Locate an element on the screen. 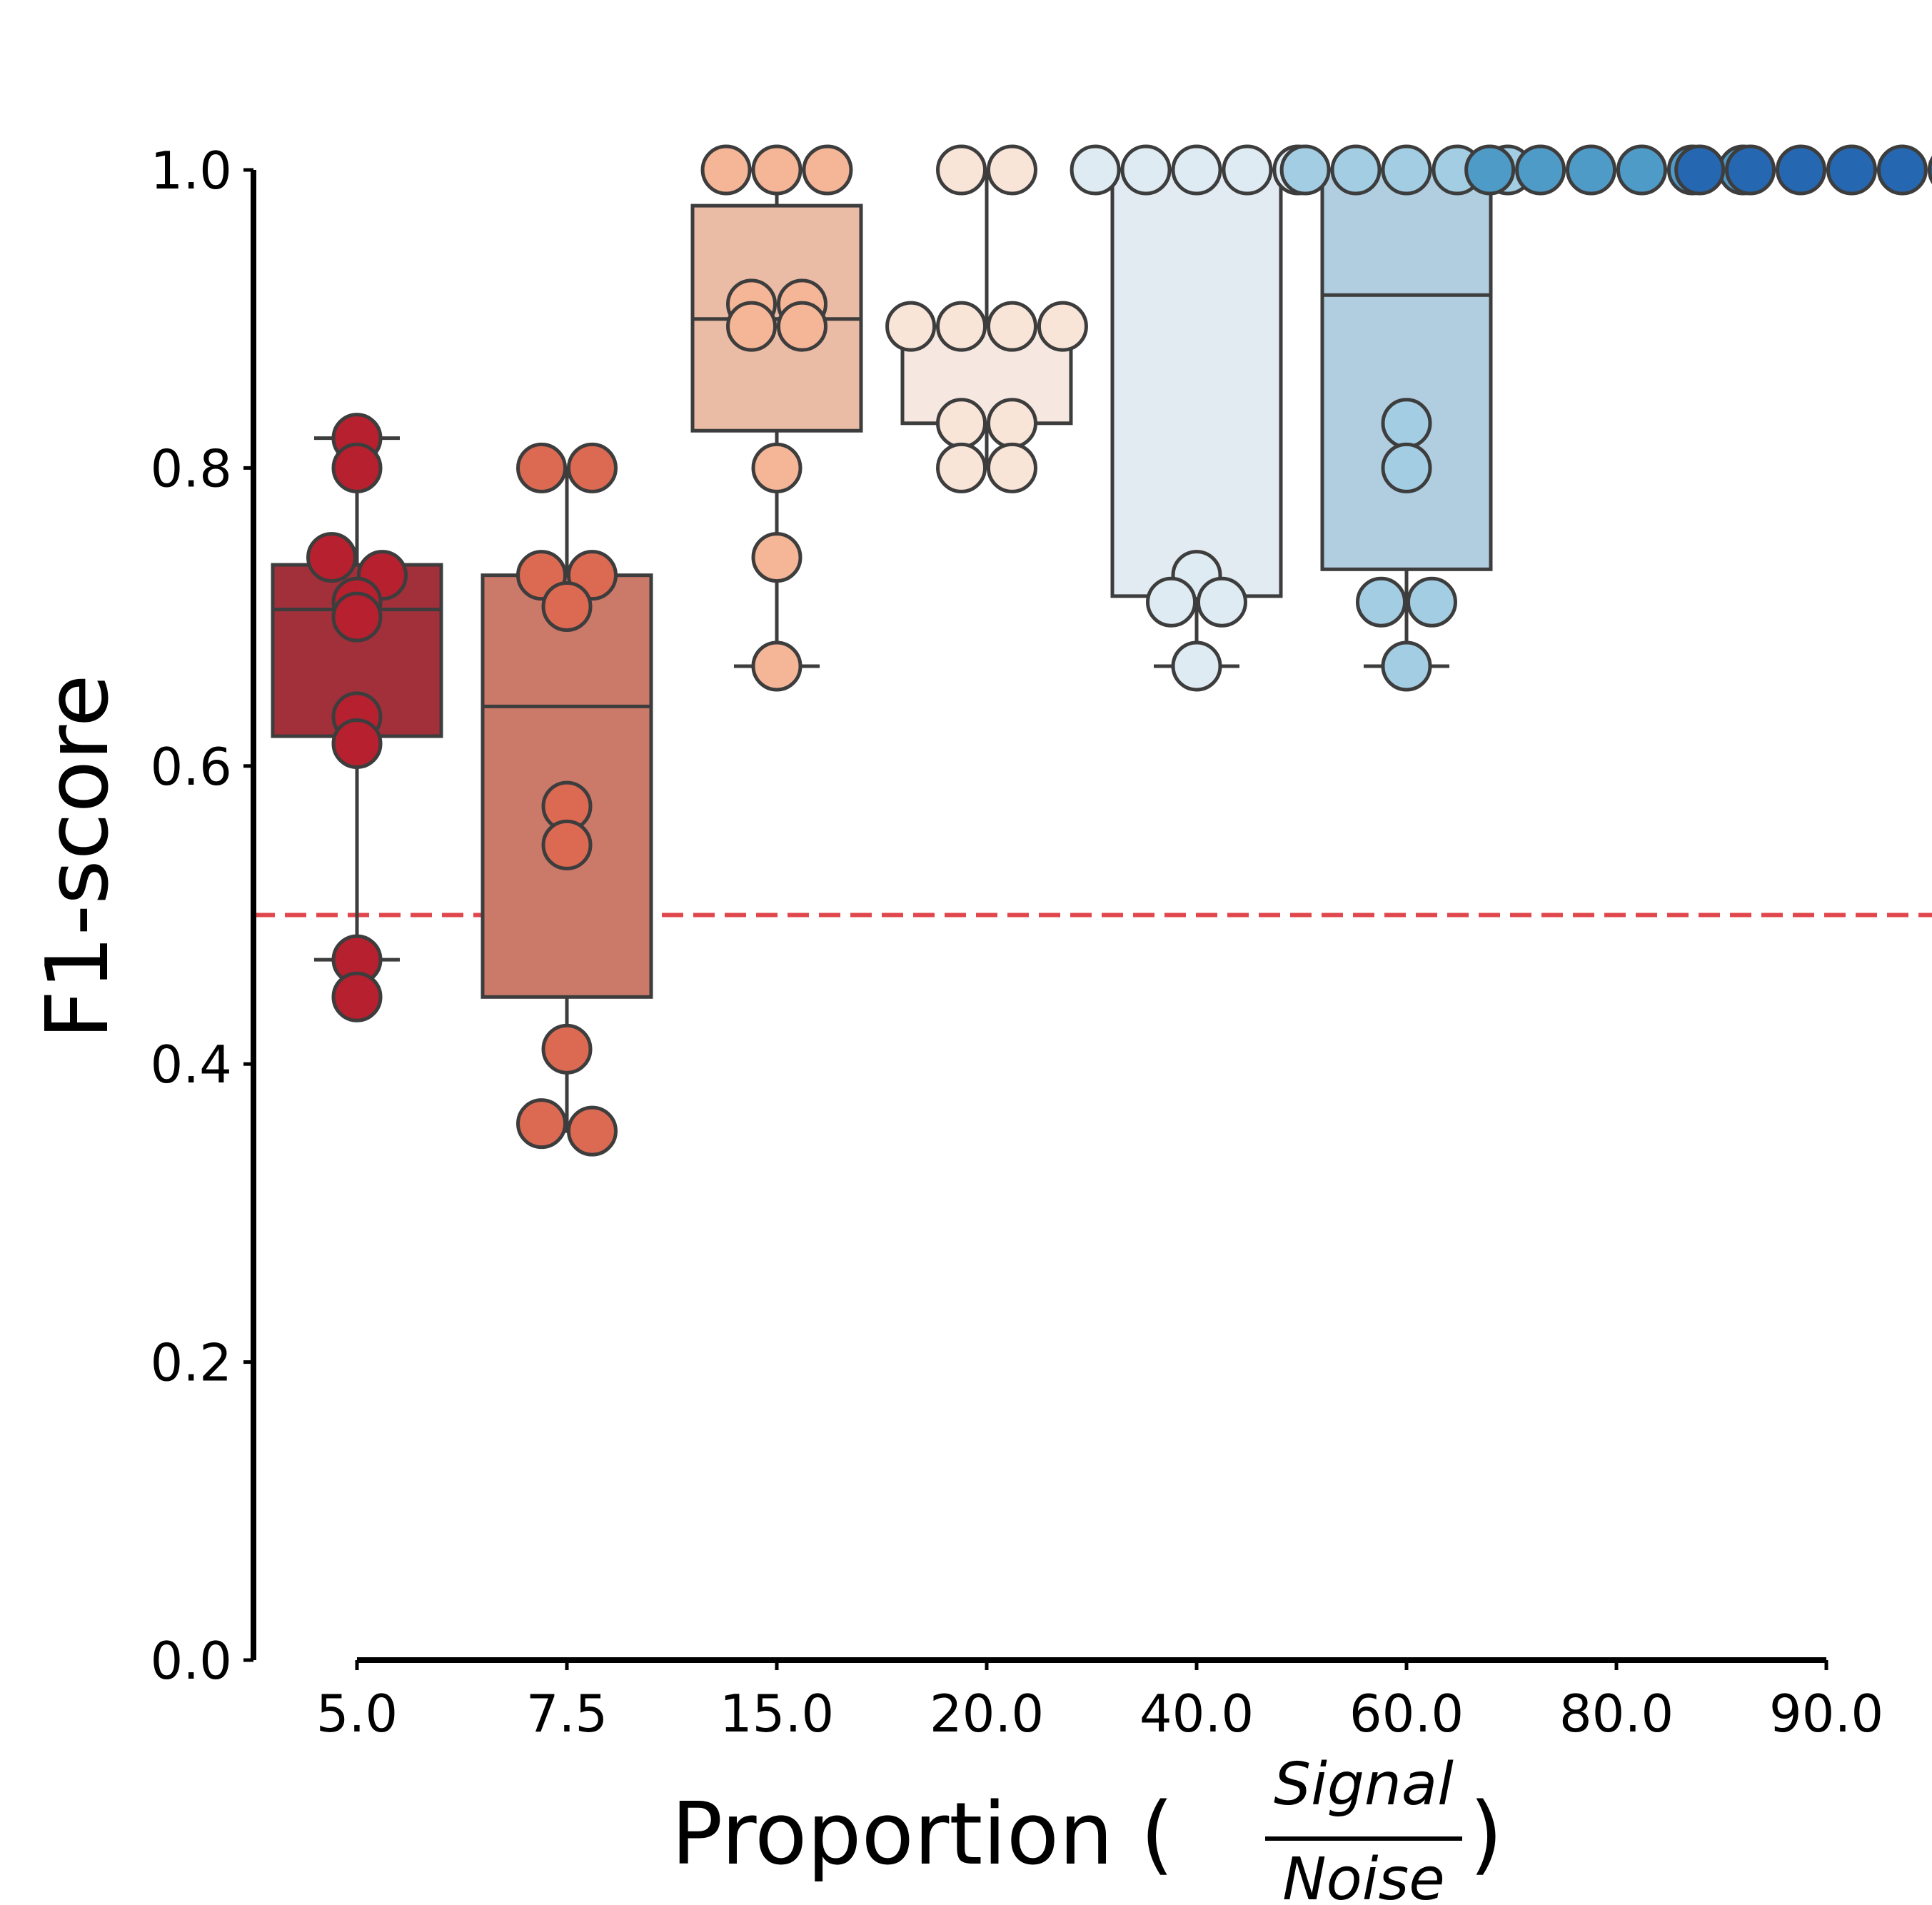 This screenshot has height=1905, width=1932. point-group-20.0 is located at coordinates (986, 318).